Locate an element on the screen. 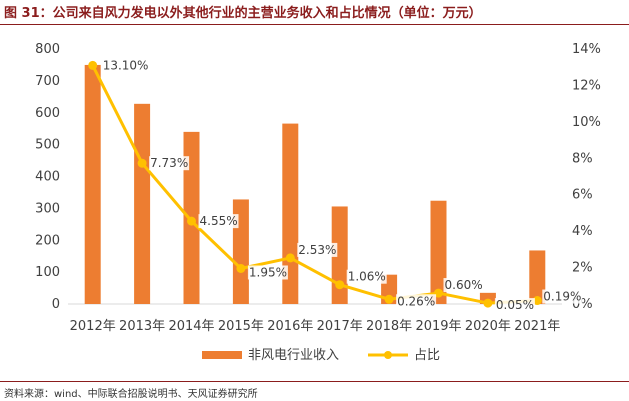  left-tick-label: 300 is located at coordinates (47, 208).